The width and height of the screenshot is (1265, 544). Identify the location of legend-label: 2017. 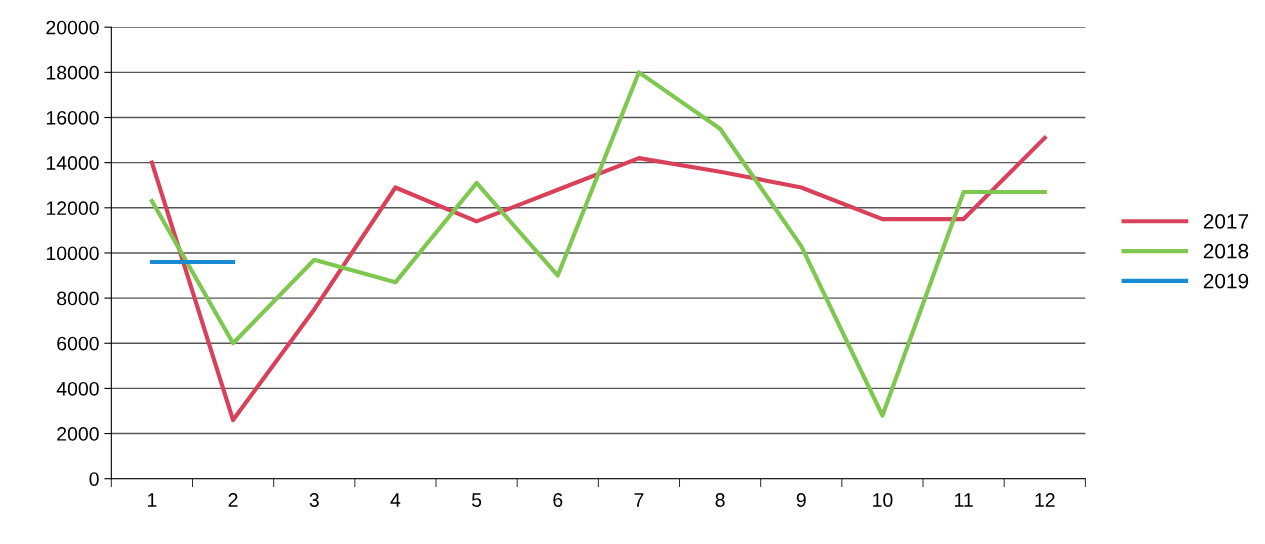
(1226, 221).